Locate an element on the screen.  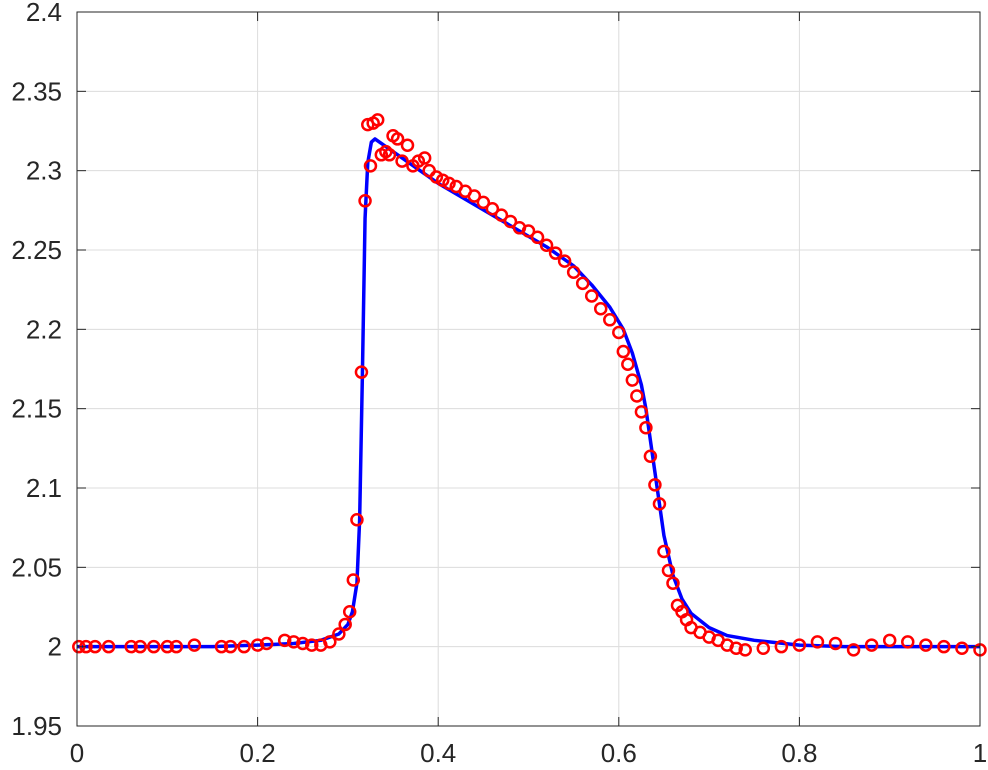
y-tick-label: 2.05 is located at coordinates (36, 567).